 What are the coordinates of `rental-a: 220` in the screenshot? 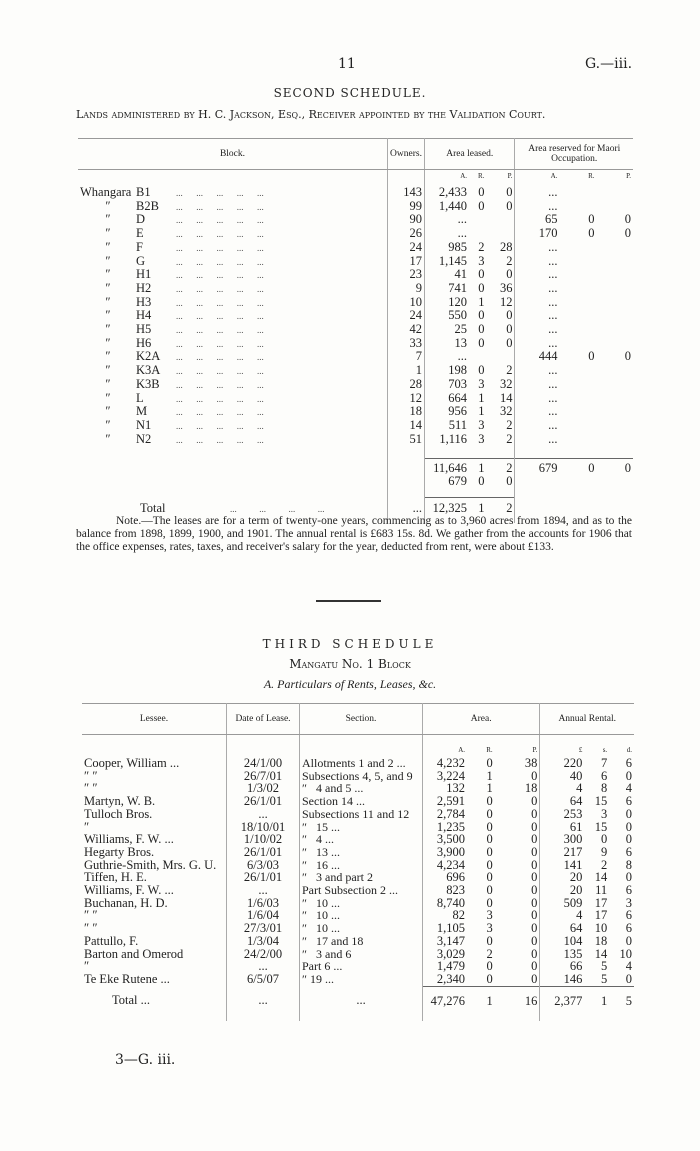 It's located at (562, 763).